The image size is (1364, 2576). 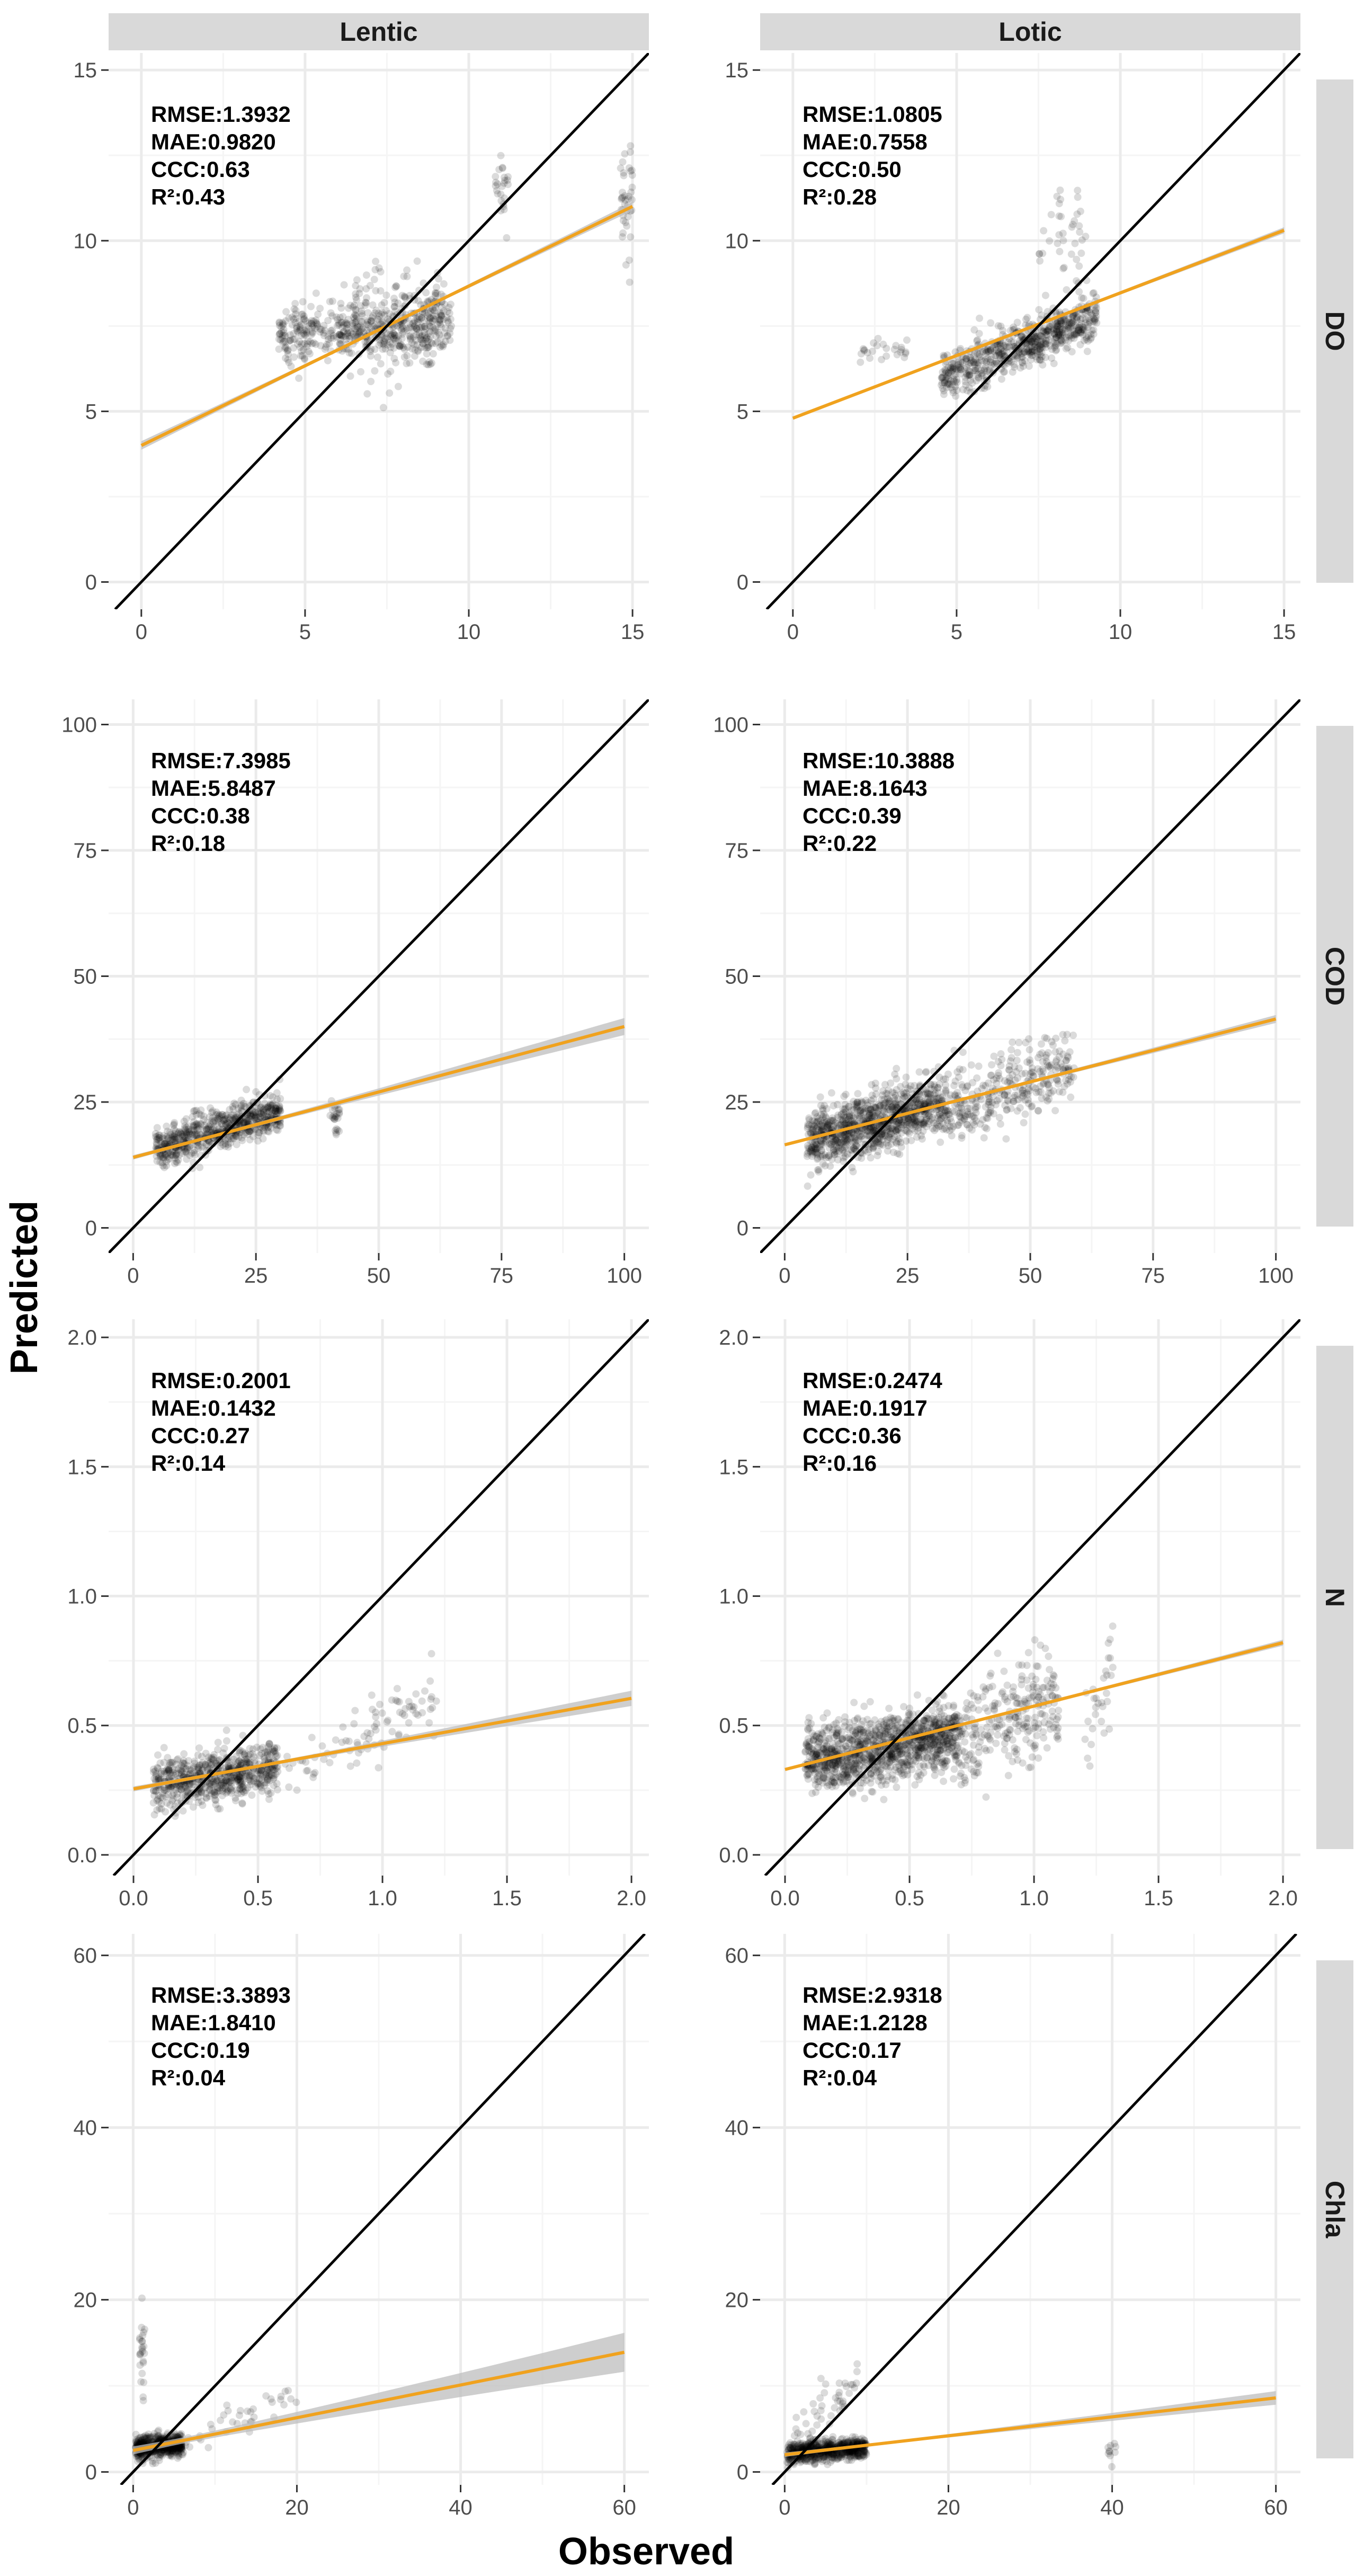 What do you see at coordinates (91, 412) in the screenshot?
I see `y-tick-label: 5` at bounding box center [91, 412].